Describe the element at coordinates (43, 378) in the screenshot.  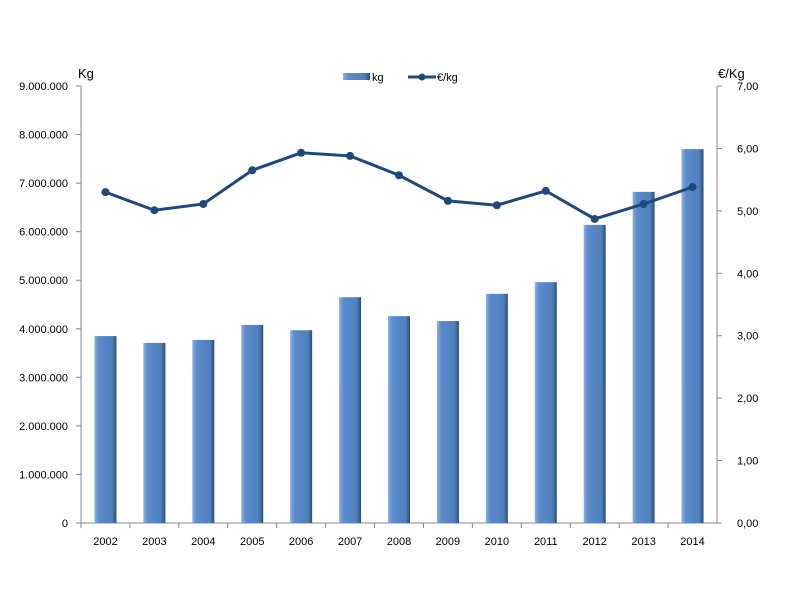
I see `left-tick-label: 3.000.000` at that location.